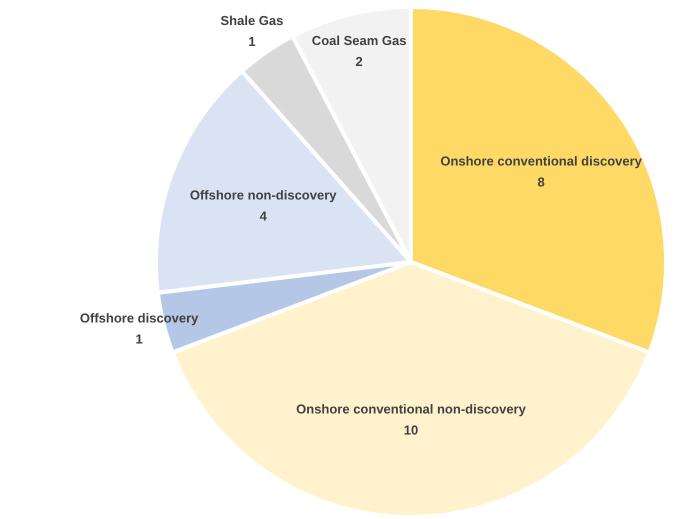 This screenshot has height=519, width=674. I want to click on data-label: 10, so click(411, 430).